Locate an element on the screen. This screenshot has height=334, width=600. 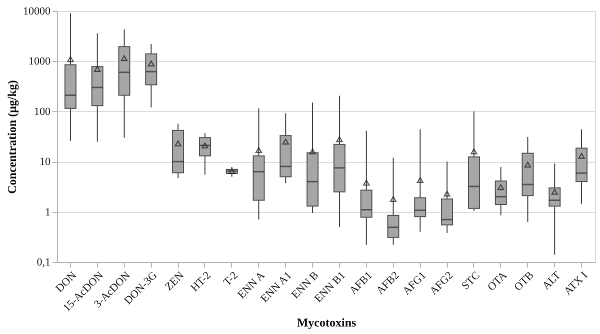
y-tick-label: 1 is located at coordinates (47, 212).